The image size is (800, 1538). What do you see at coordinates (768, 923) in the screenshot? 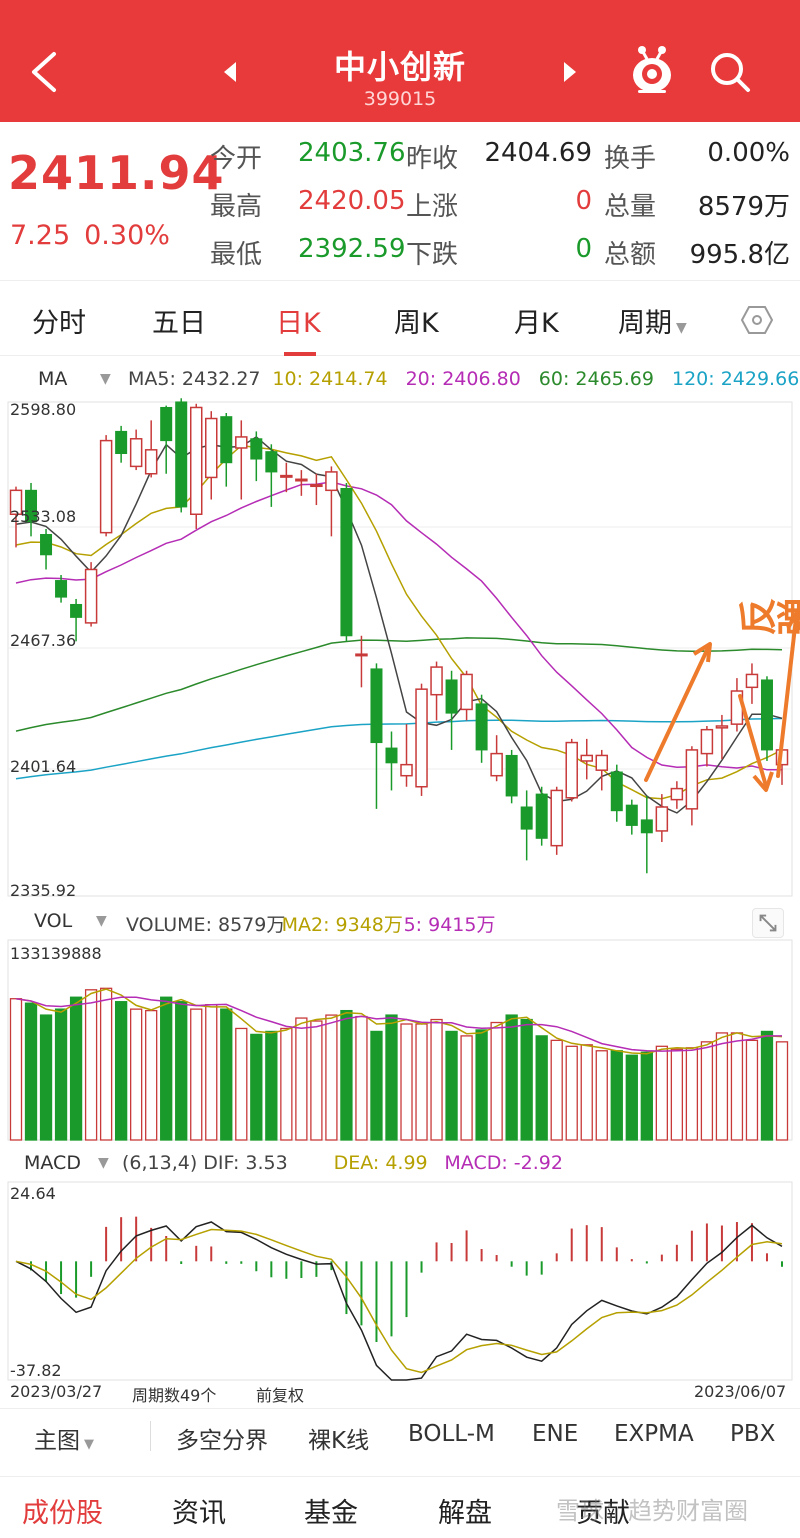
I see `expand-icon` at bounding box center [768, 923].